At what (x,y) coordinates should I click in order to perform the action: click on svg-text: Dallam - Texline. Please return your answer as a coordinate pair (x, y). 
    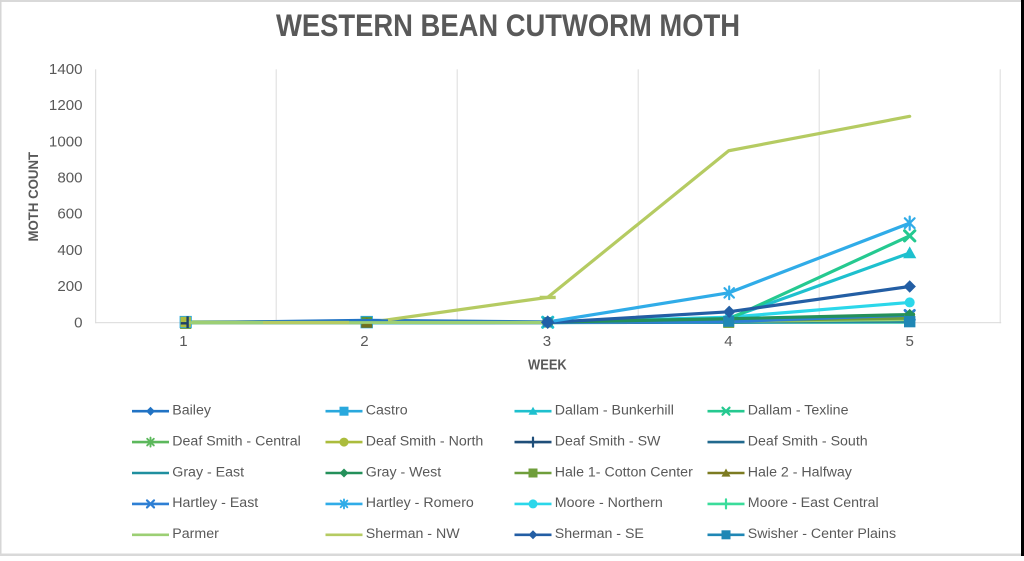
    Looking at the image, I should click on (798, 411).